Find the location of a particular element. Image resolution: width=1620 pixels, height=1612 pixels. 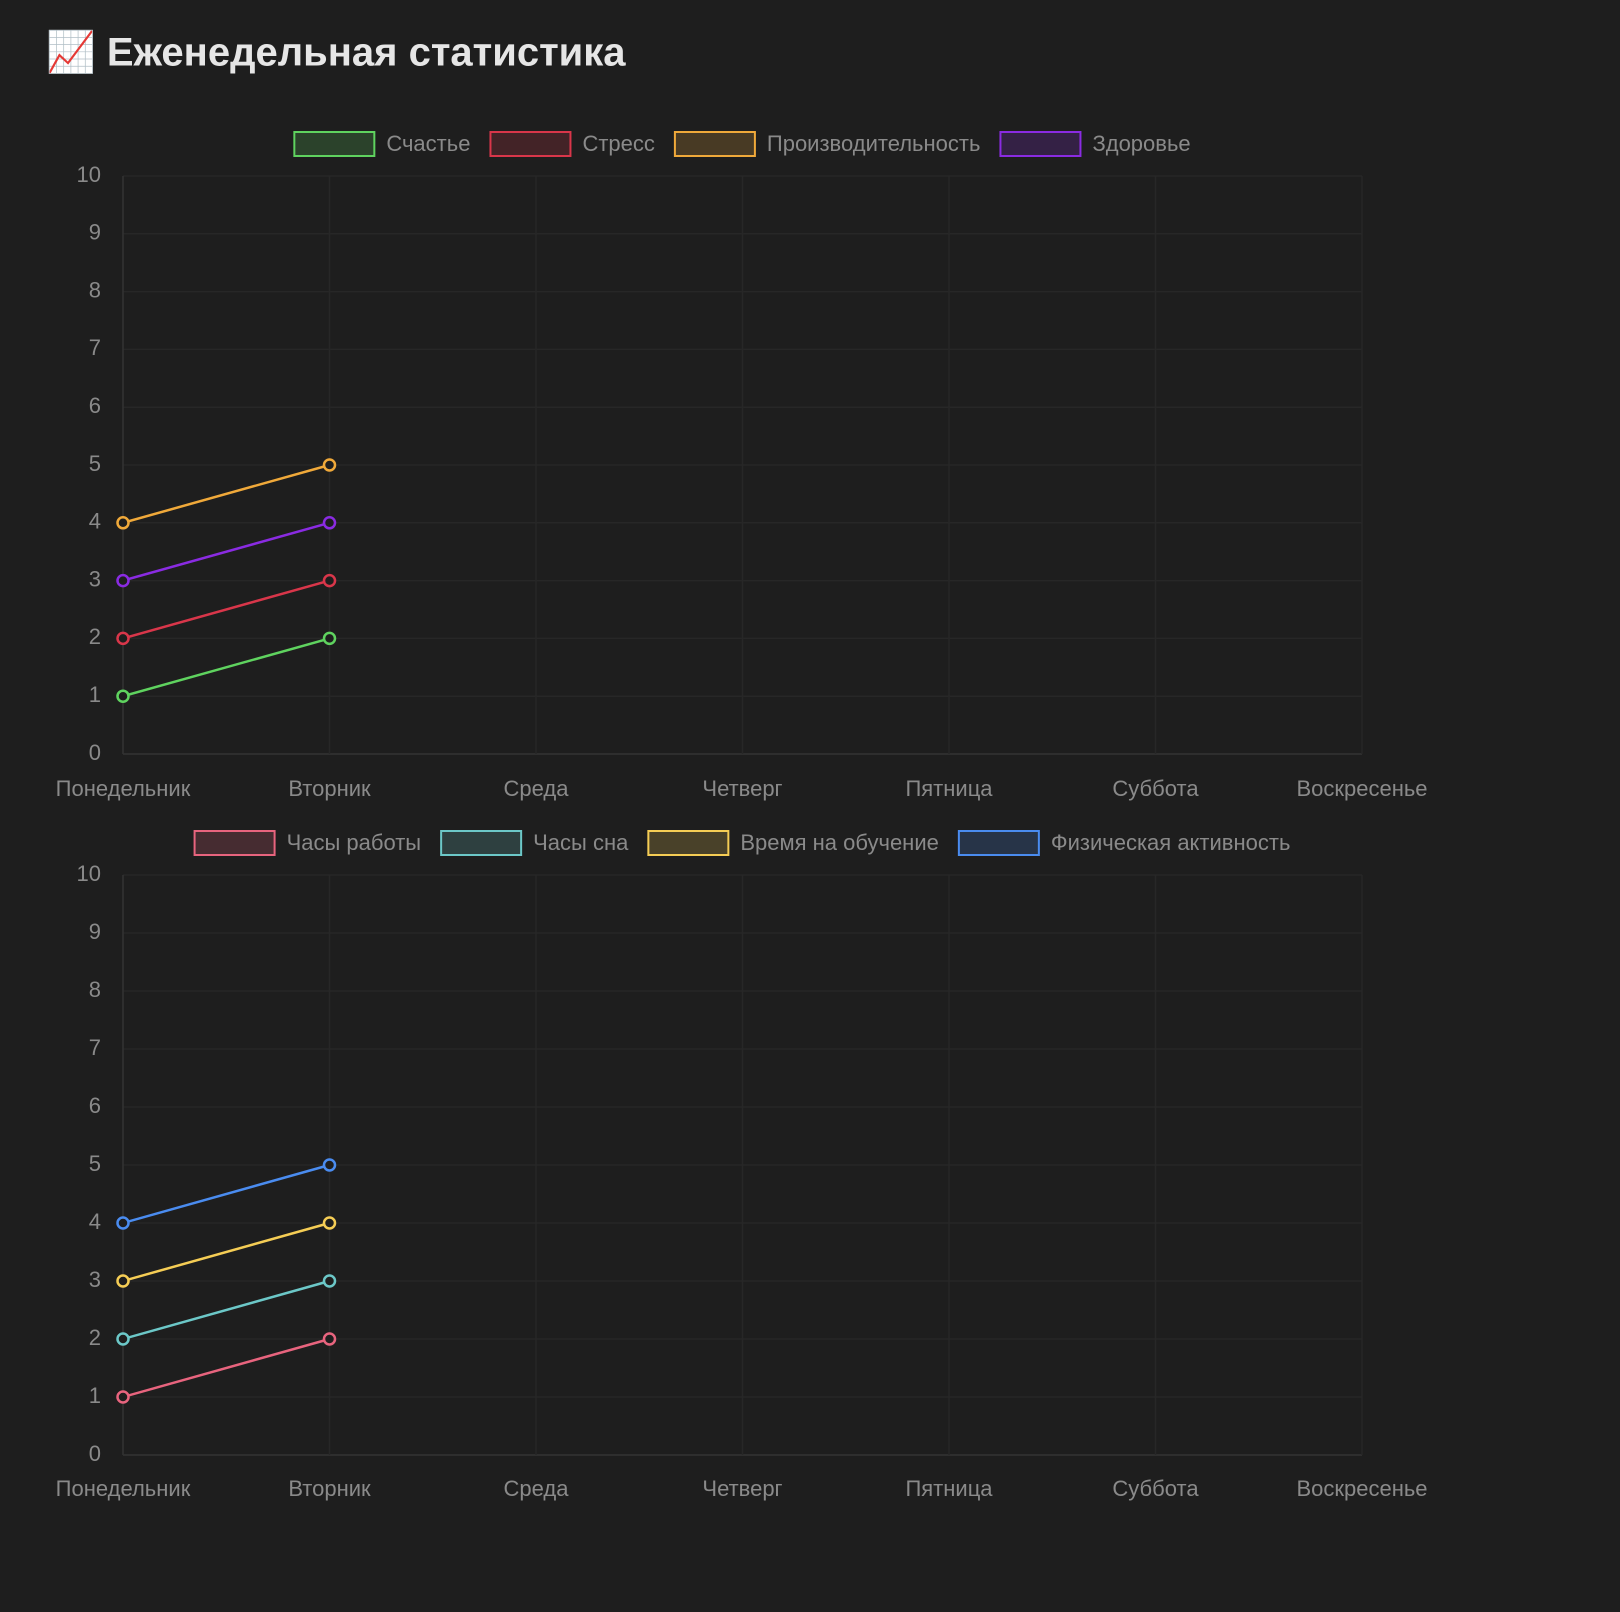

legend-label: Счастье is located at coordinates (428, 143).